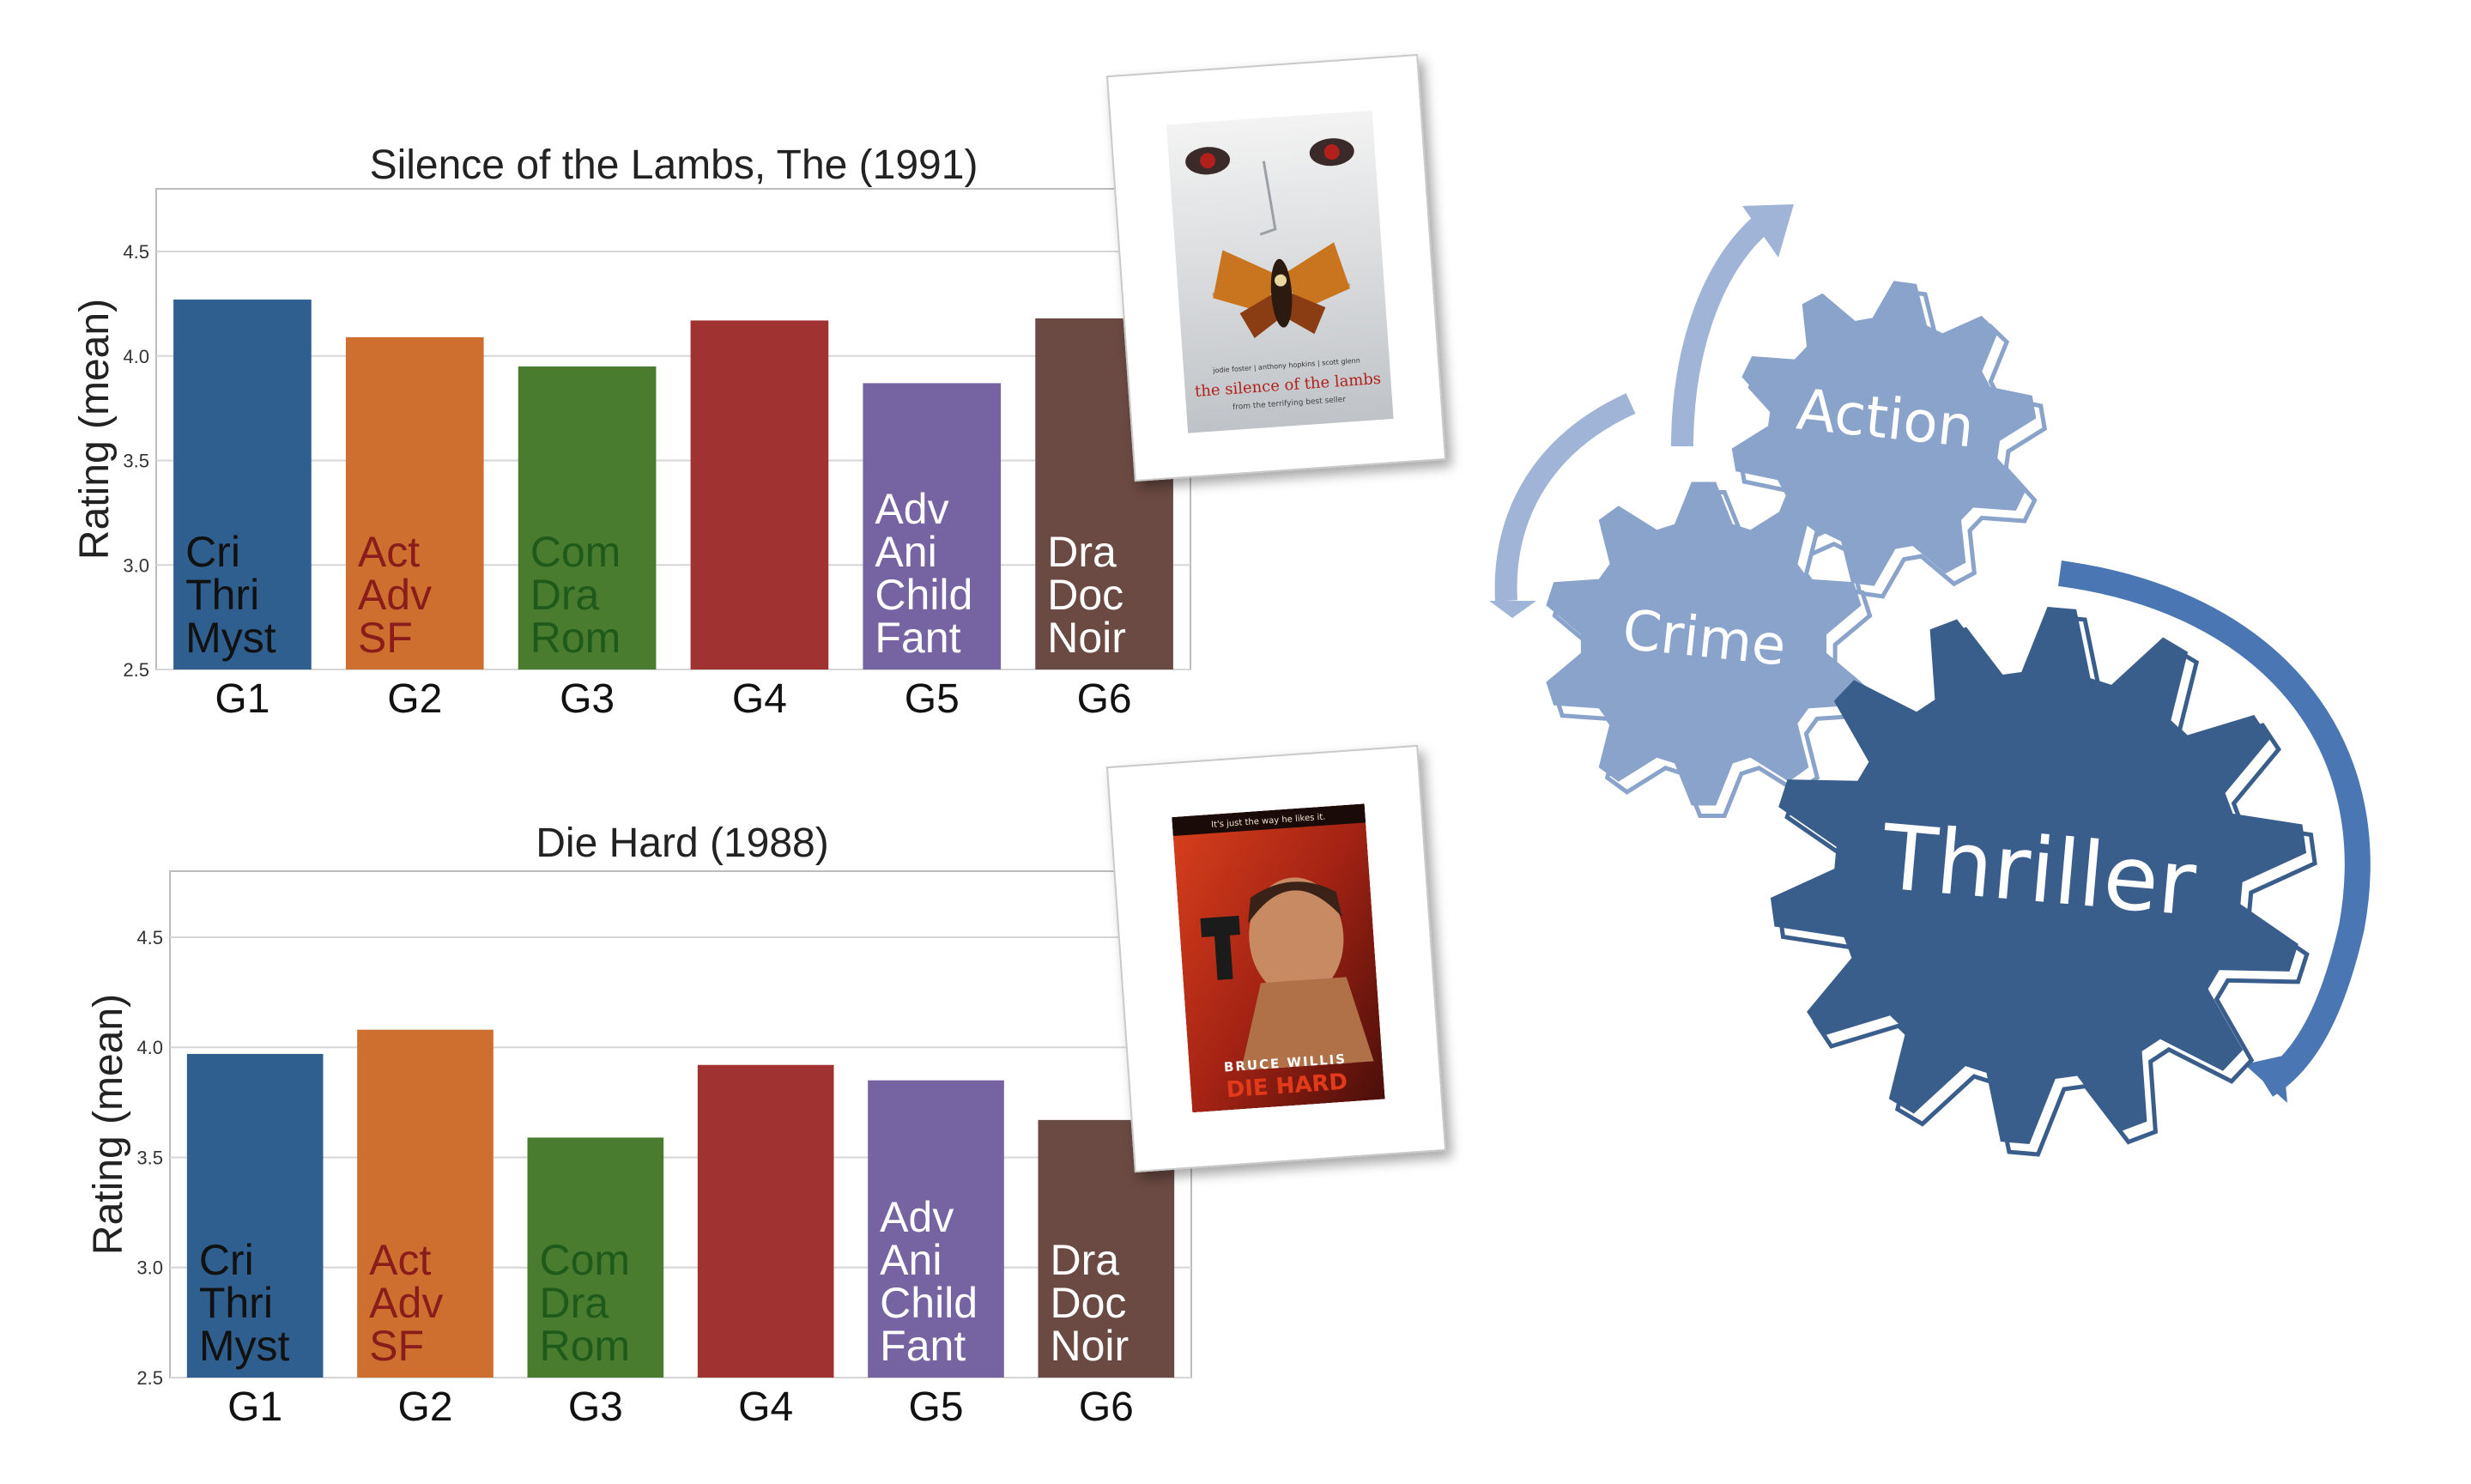 Image resolution: width=2471 pixels, height=1484 pixels. Describe the element at coordinates (2214, 831) in the screenshot. I see `curved-arrow-thriller` at that location.